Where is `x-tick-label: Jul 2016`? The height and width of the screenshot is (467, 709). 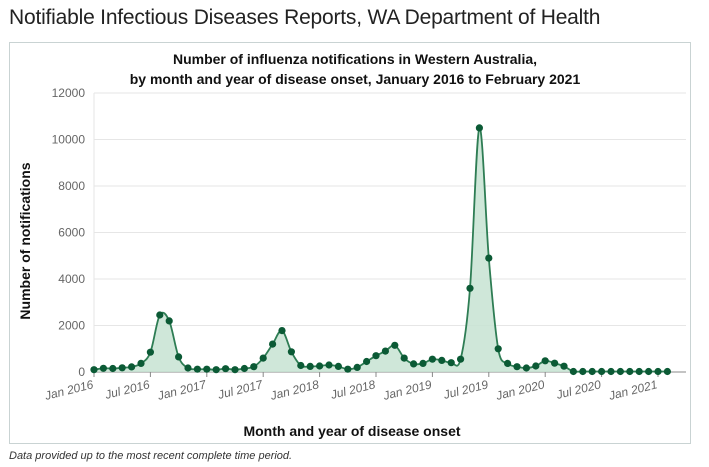
x-tick-label: Jul 2016 is located at coordinates (127, 389).